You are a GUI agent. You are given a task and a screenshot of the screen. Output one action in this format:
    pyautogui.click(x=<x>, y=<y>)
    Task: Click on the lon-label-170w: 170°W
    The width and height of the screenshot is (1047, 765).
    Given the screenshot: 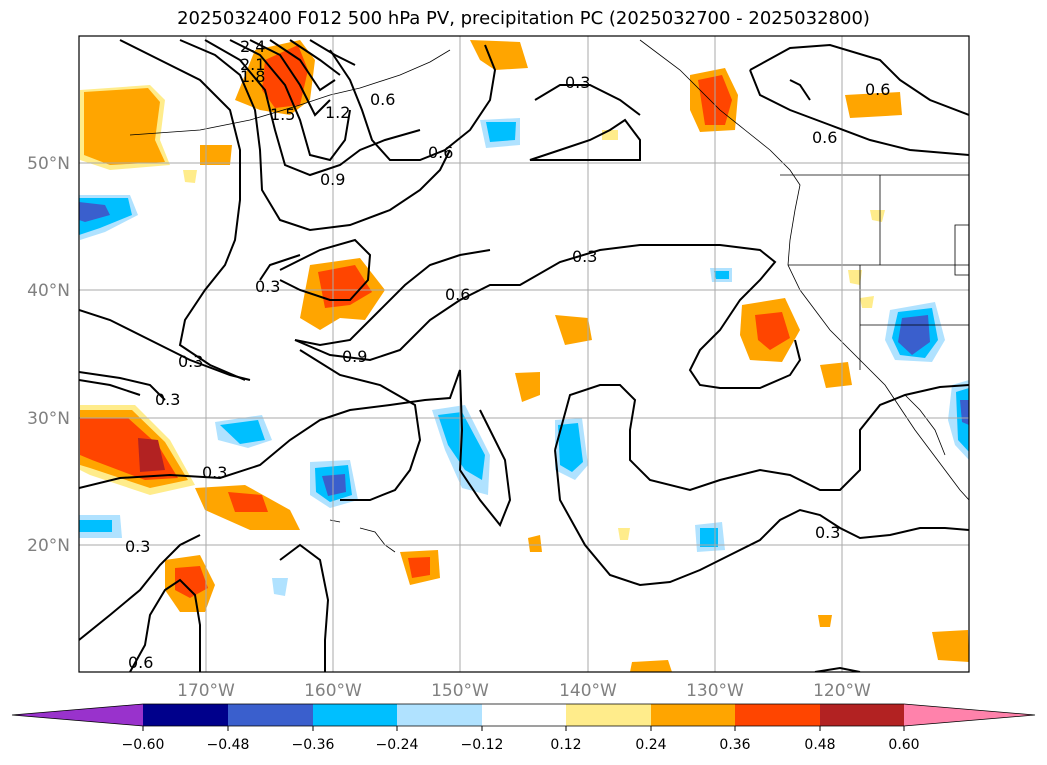 What is the action you would take?
    pyautogui.click(x=206, y=691)
    